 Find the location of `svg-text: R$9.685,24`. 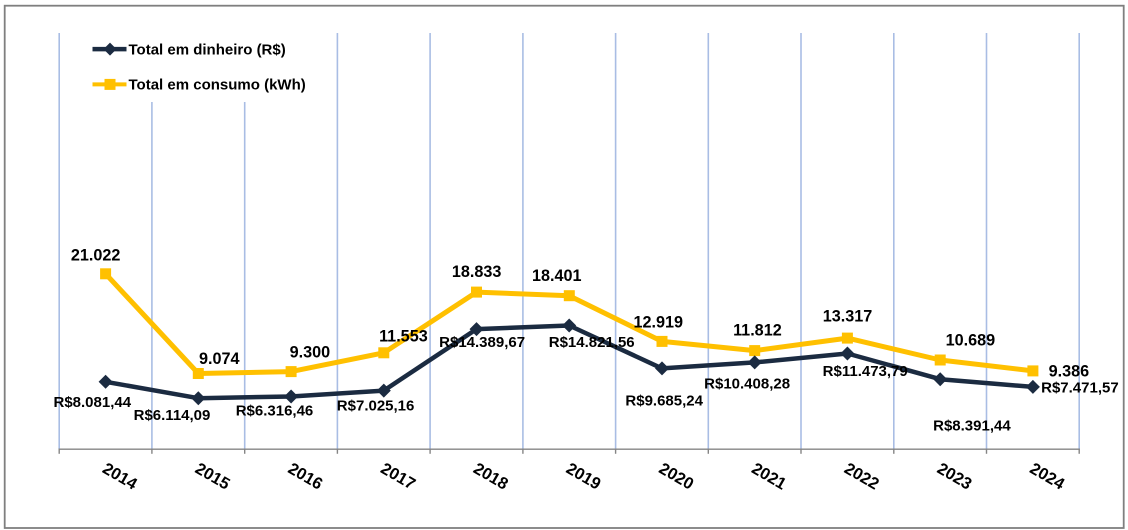

svg-text: R$9.685,24 is located at coordinates (664, 400).